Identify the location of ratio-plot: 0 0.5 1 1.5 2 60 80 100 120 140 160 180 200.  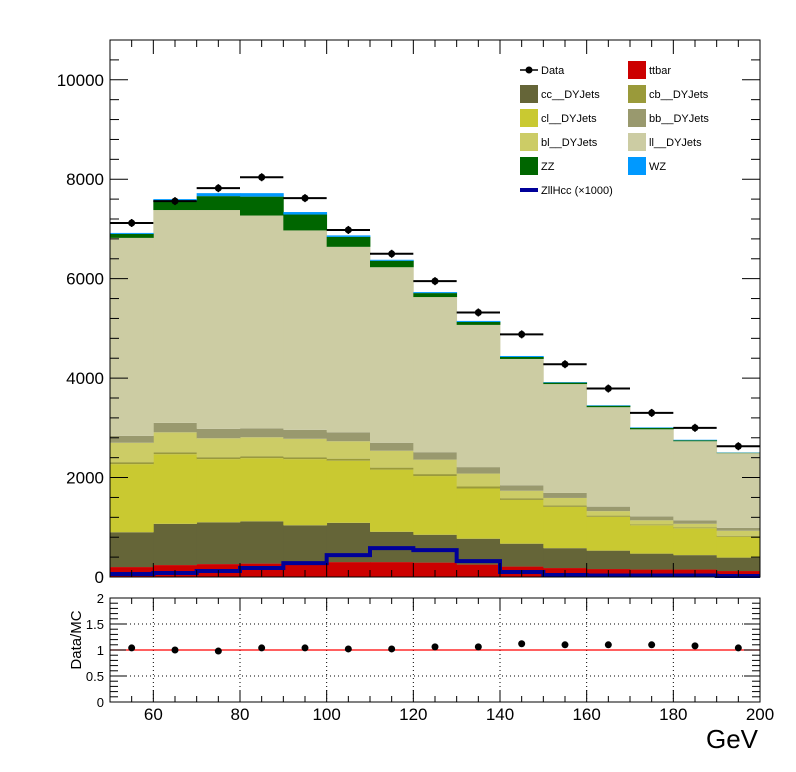
(430, 657).